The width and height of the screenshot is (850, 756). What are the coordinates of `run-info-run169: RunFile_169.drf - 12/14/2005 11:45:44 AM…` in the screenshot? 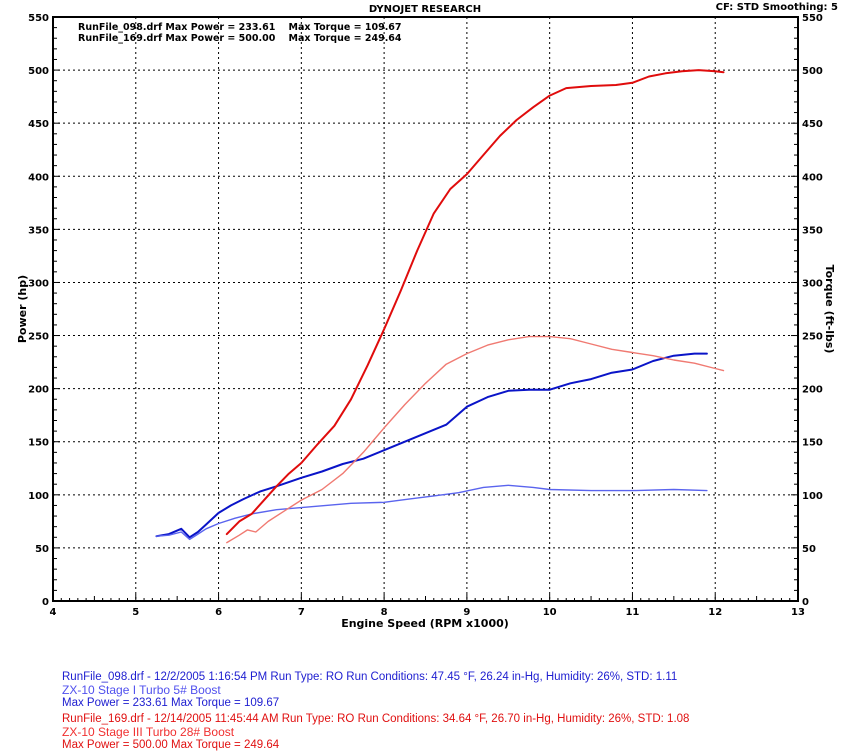 It's located at (452, 732).